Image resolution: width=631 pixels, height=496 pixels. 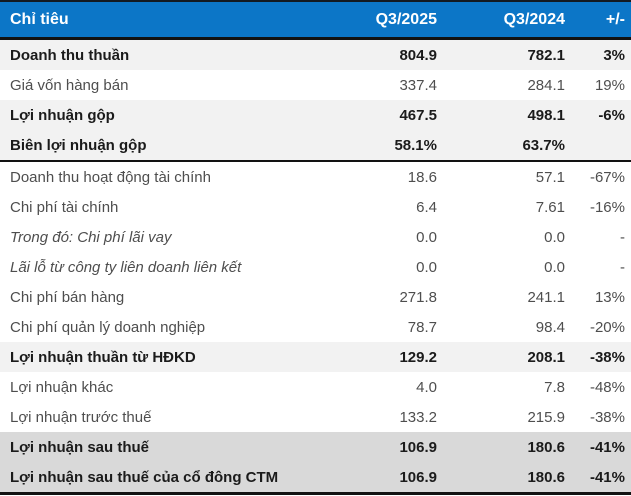 What do you see at coordinates (396, 176) in the screenshot?
I see `row-value: 18.6` at bounding box center [396, 176].